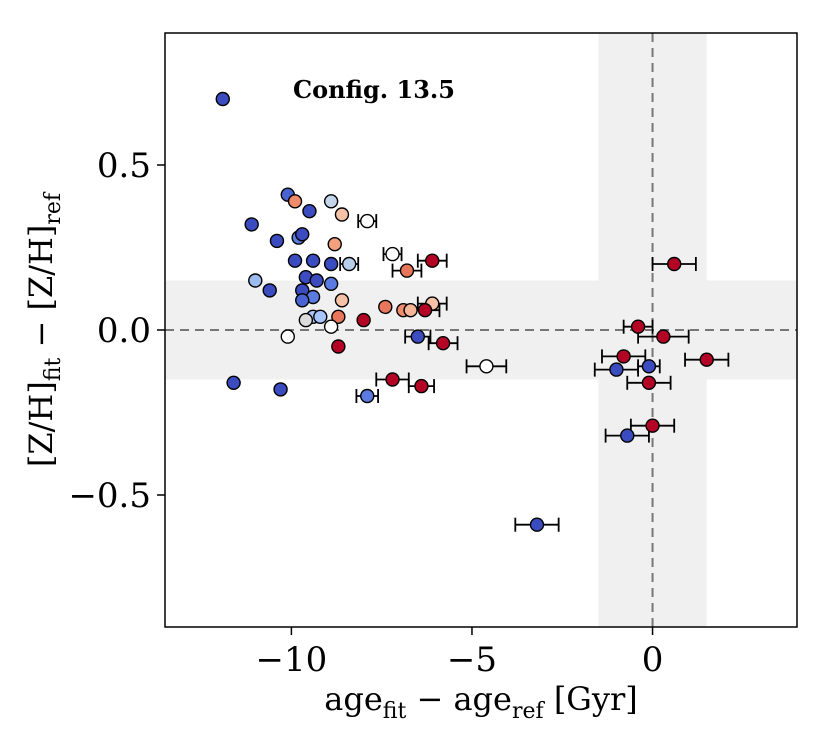 The width and height of the screenshot is (831, 755). What do you see at coordinates (53, 370) in the screenshot?
I see `y-label-sub-fit: fit` at bounding box center [53, 370].